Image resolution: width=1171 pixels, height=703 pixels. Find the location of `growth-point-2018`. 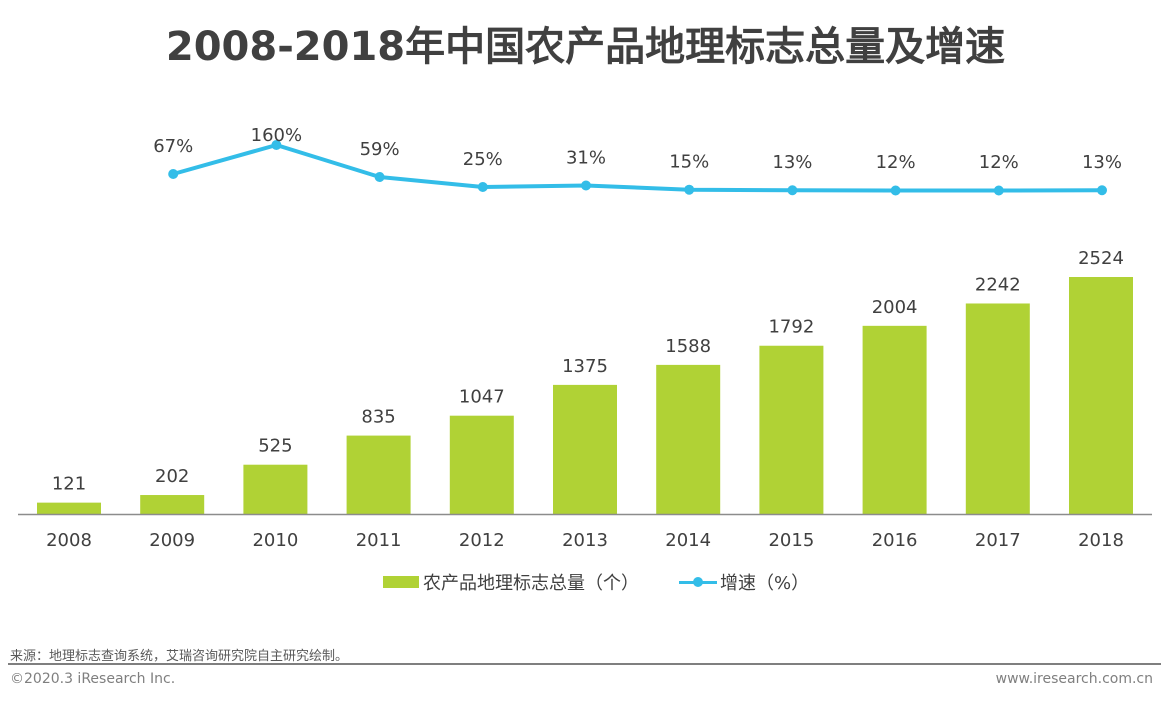

growth-point-2018 is located at coordinates (1102, 190).